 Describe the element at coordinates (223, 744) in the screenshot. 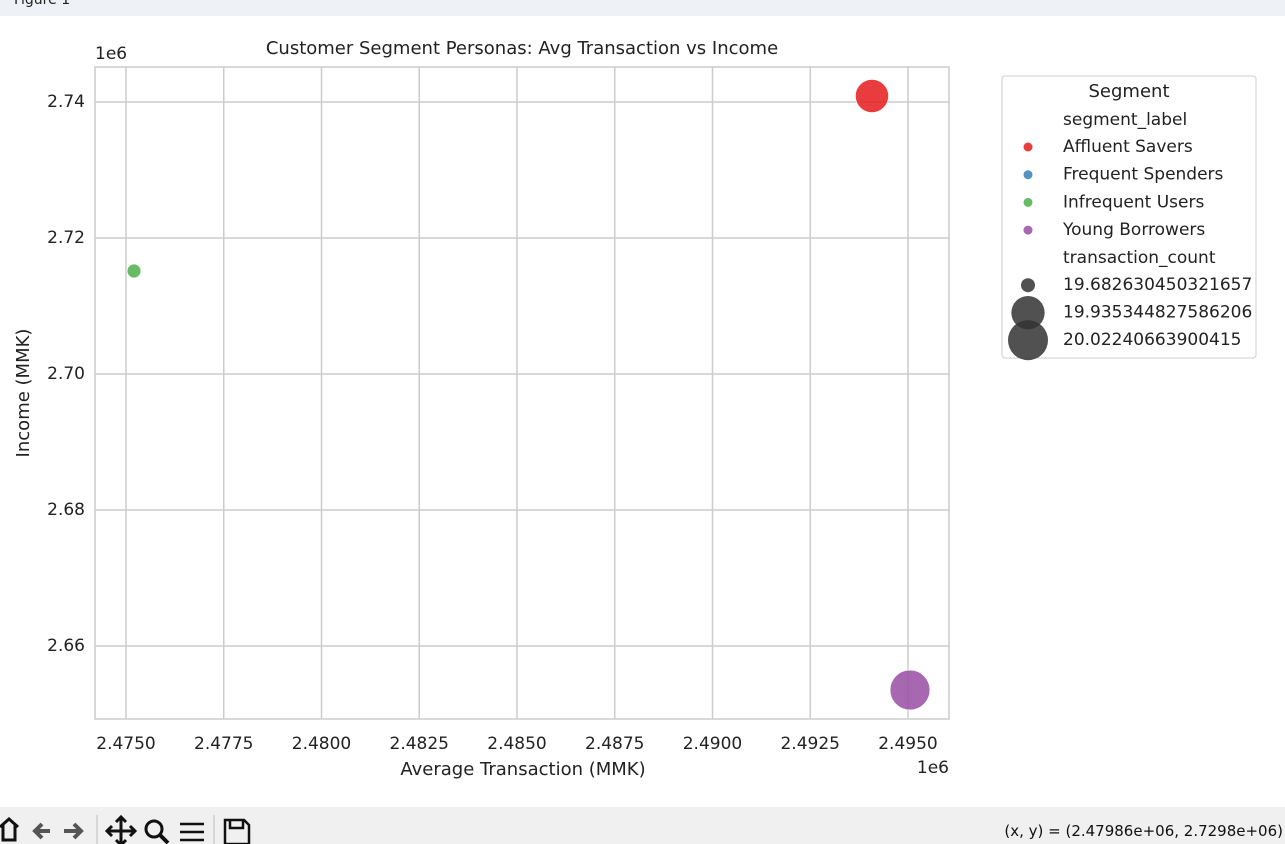

I see `x-tick-label: 2.4775` at that location.